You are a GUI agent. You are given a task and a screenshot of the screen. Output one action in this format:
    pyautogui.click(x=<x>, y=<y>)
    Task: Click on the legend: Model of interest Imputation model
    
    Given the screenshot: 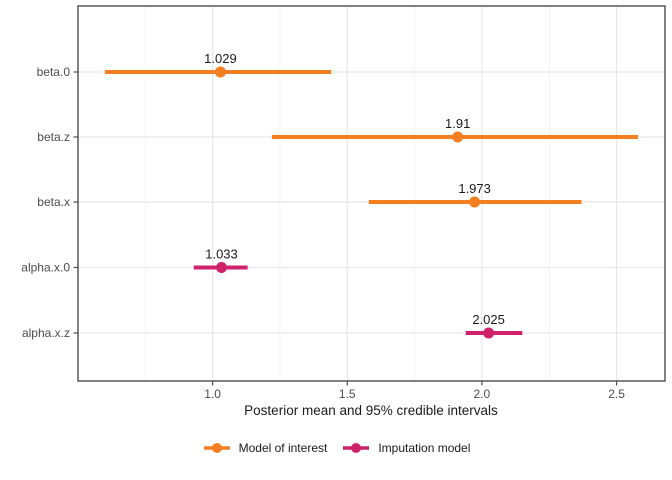 What is the action you would take?
    pyautogui.click(x=336, y=448)
    